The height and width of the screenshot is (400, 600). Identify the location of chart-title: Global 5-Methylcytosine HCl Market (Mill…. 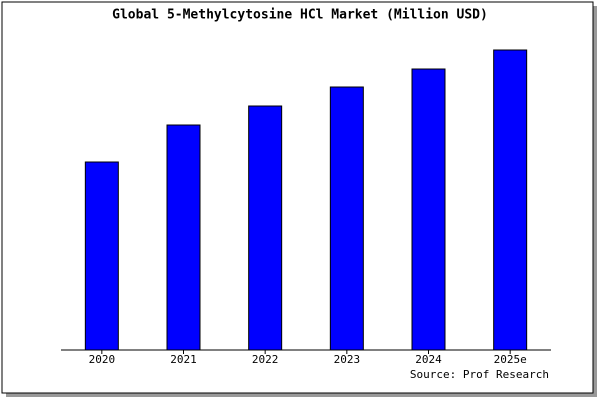
(300, 15).